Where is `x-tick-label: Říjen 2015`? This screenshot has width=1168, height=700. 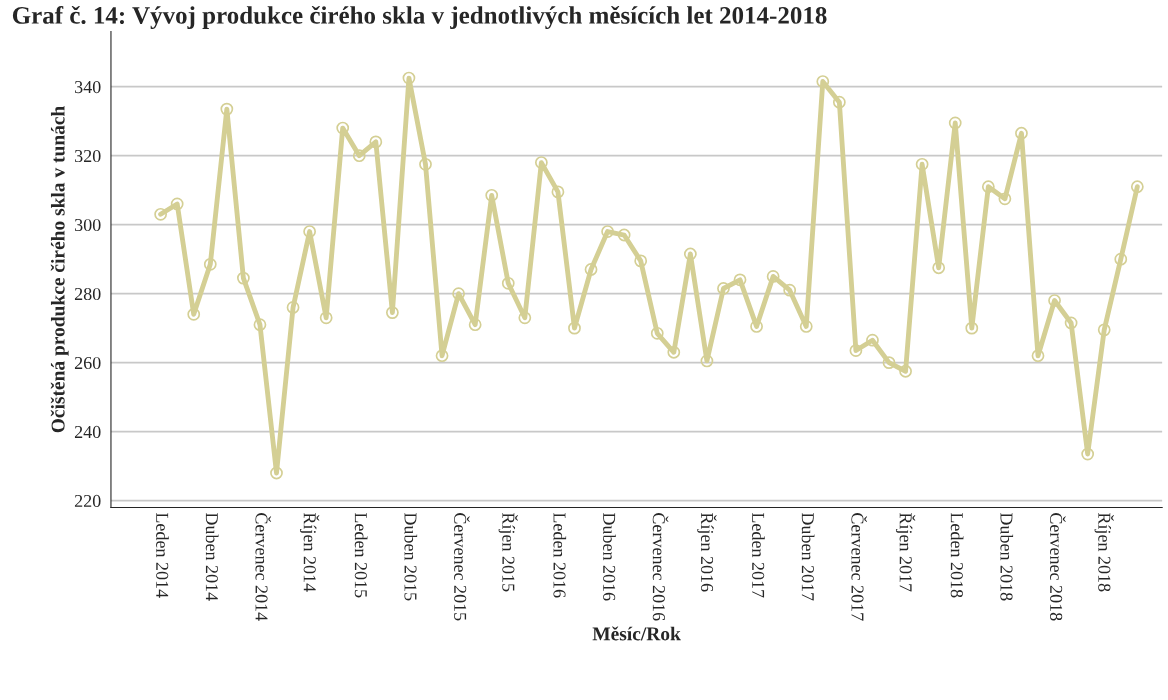
x-tick-label: Říjen 2015 is located at coordinates (508, 552).